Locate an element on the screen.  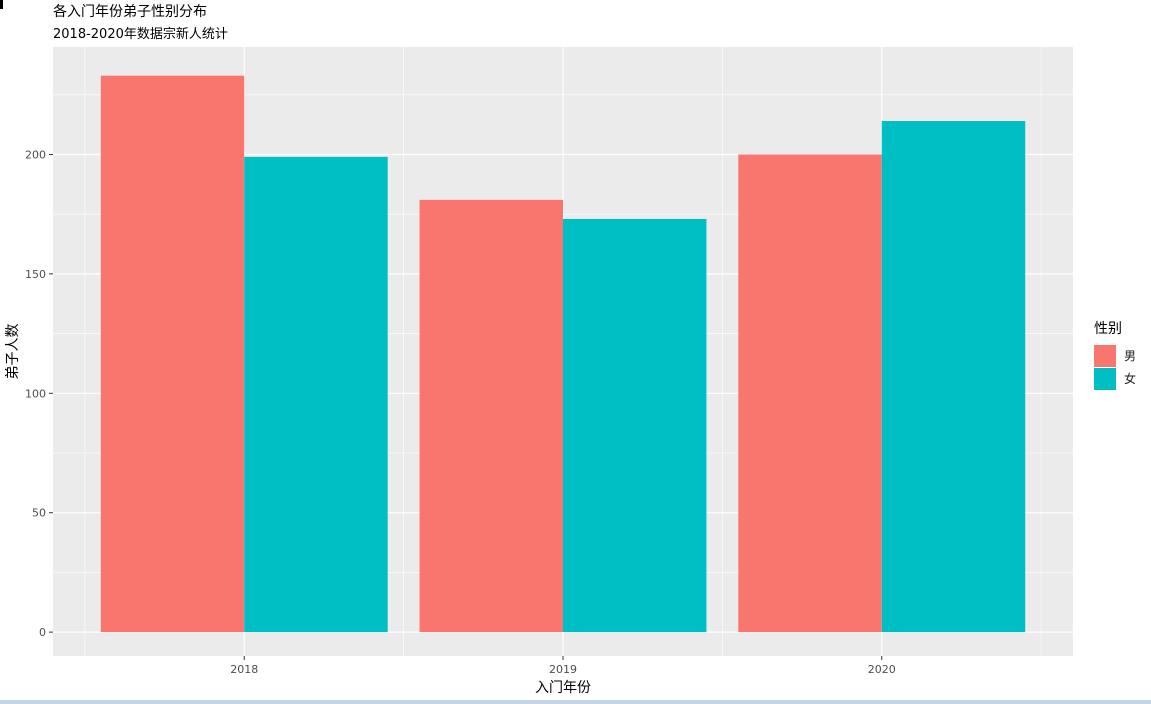
legend-item-male: 男 is located at coordinates (1115, 355).